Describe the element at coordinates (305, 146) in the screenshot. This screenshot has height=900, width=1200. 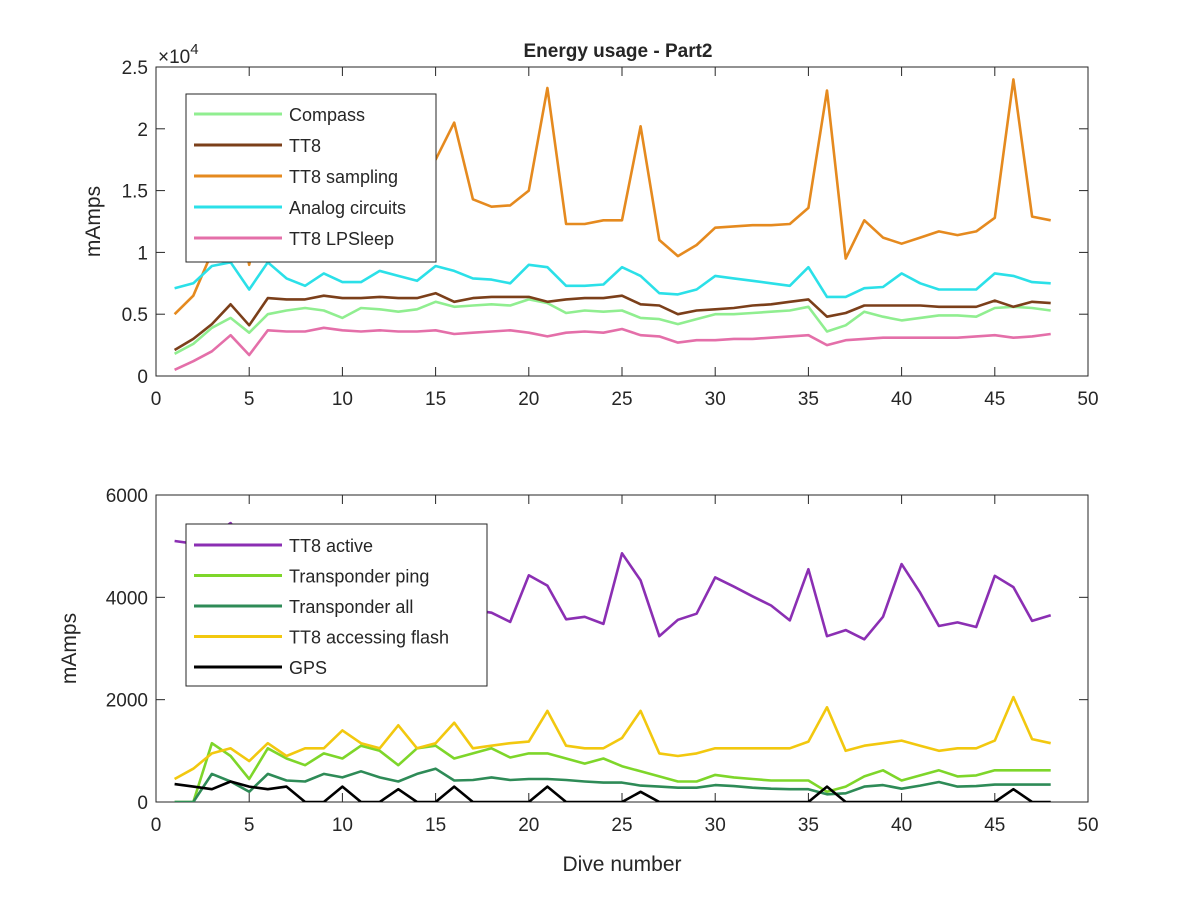
I see `legend-label-tt8: TT8` at that location.